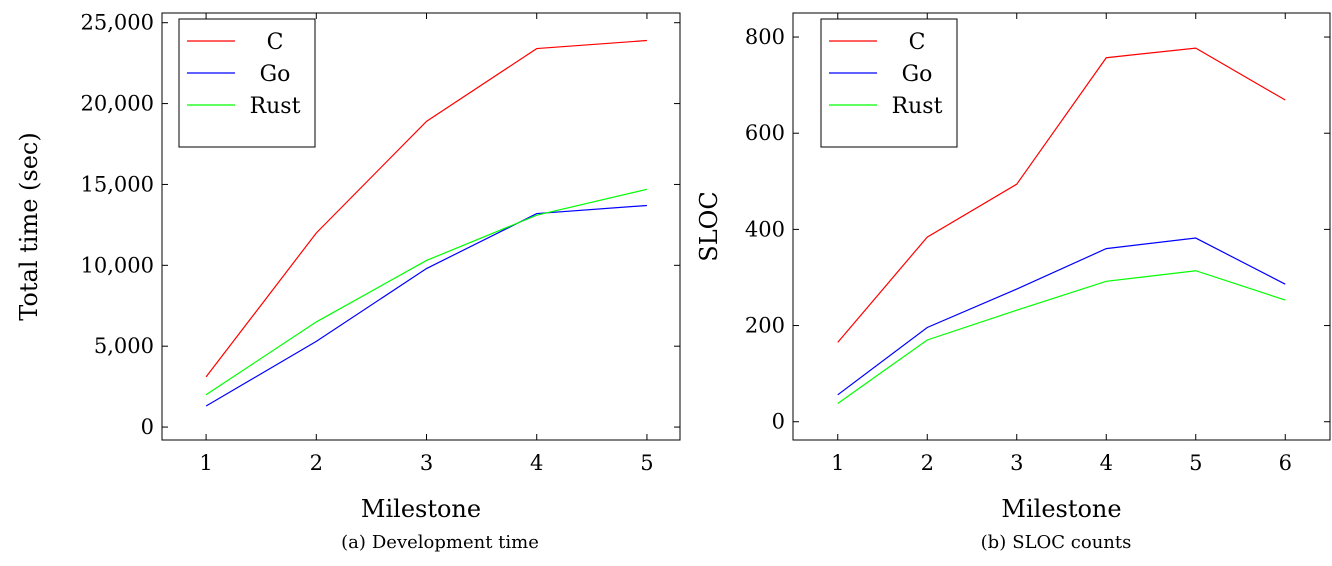 Image resolution: width=1332 pixels, height=566 pixels. Describe the element at coordinates (455, 542) in the screenshot. I see `caption-a-text: Development time` at that location.